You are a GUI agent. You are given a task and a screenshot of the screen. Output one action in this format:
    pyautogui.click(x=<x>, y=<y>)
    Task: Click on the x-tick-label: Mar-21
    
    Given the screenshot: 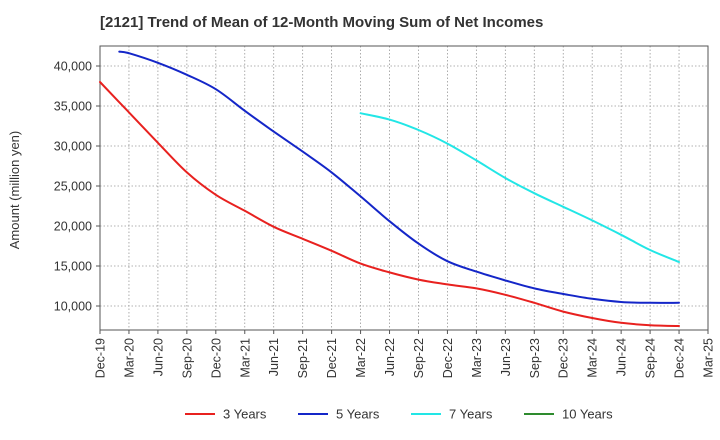 What is the action you would take?
    pyautogui.click(x=245, y=358)
    